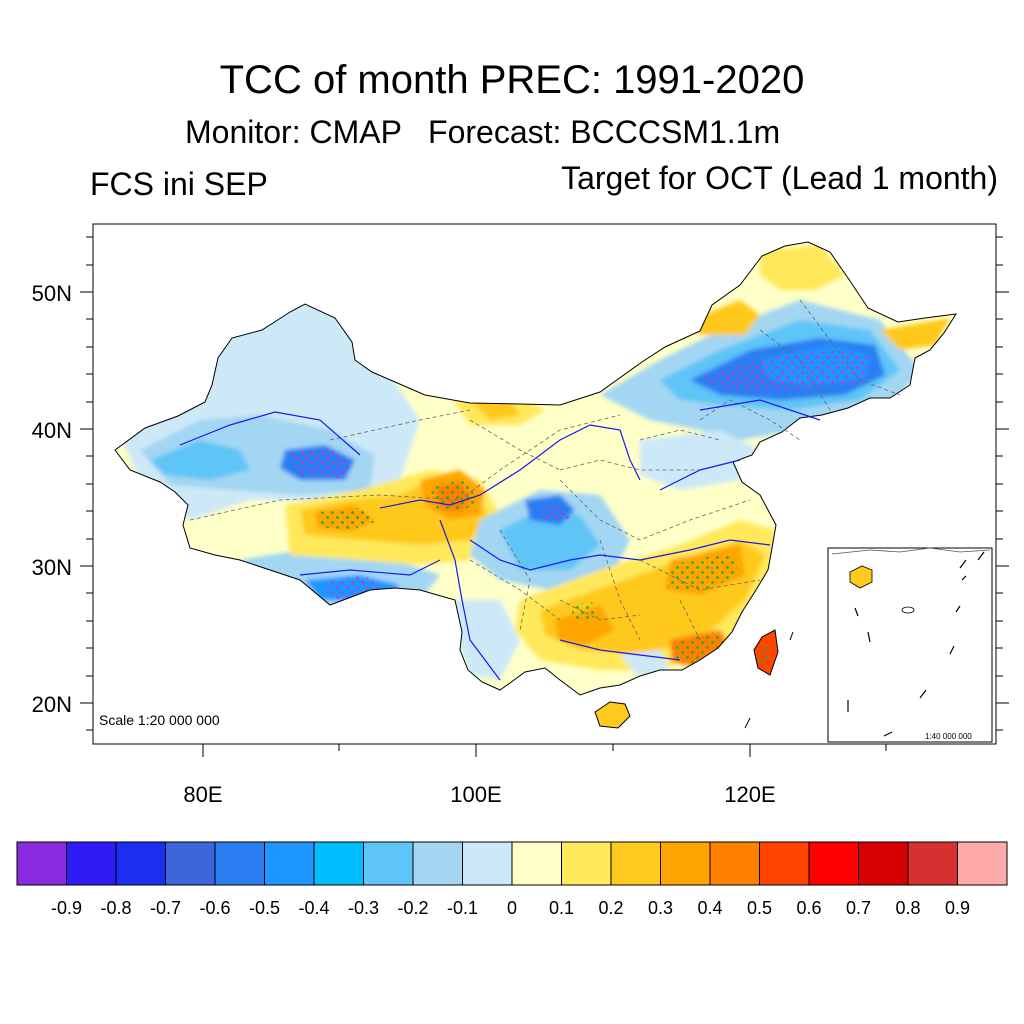 The width and height of the screenshot is (1024, 1024). I want to click on initialization-label: FCS ini SEP, so click(179, 184).